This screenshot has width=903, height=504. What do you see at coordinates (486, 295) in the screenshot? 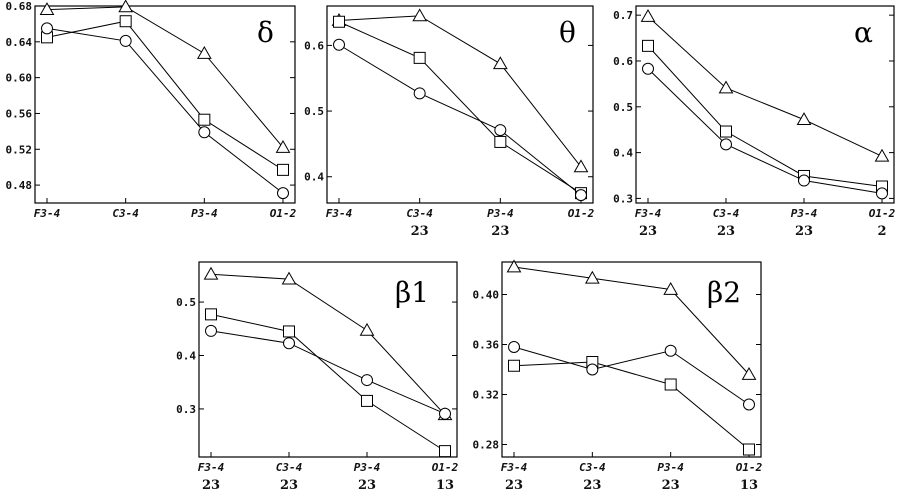
I see `y-tick-label: 0.40` at bounding box center [486, 295].